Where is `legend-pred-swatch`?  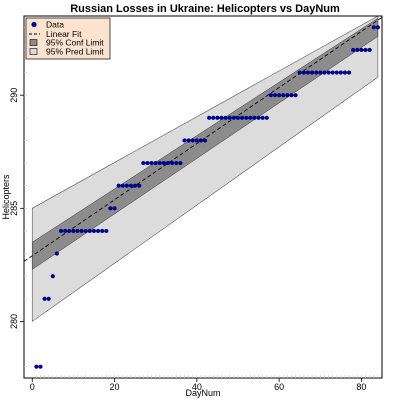 legend-pred-swatch is located at coordinates (33, 51).